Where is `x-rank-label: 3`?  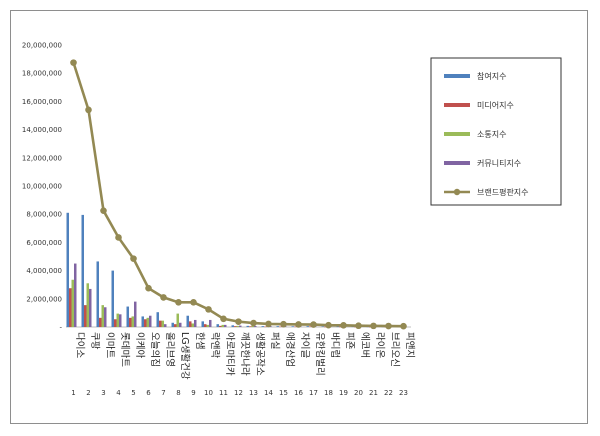 x-rank-label: 3 is located at coordinates (103, 393).